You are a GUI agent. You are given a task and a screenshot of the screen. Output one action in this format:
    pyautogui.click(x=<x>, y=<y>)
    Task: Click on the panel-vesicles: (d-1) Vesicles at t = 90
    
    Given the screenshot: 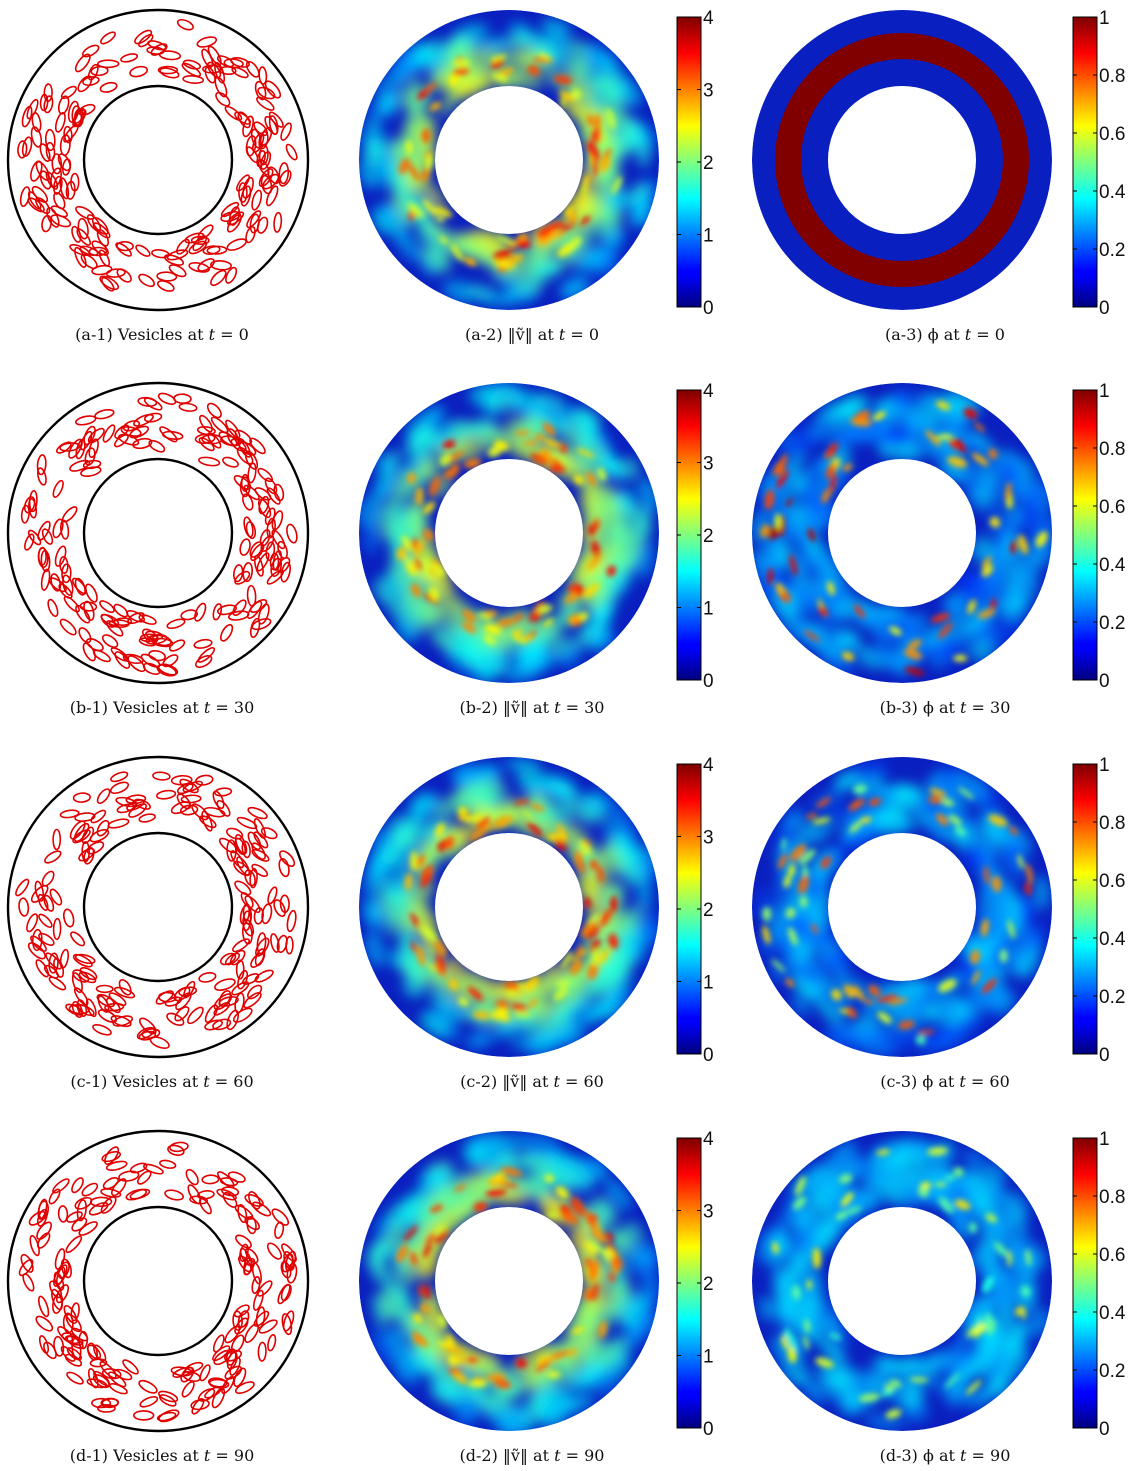 What is the action you would take?
    pyautogui.click(x=158, y=1297)
    